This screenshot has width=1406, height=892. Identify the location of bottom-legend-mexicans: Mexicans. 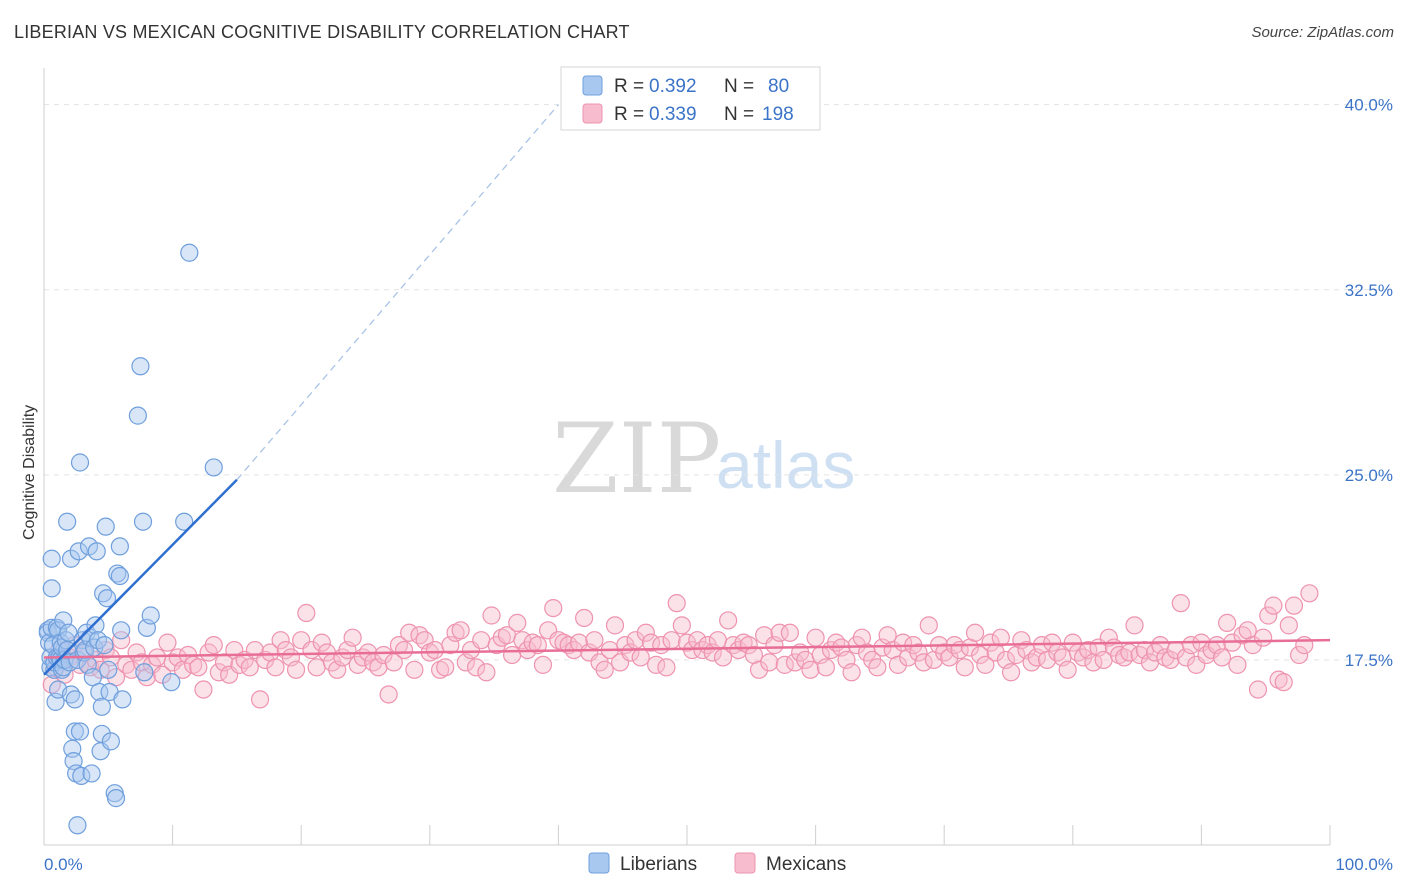
(806, 864).